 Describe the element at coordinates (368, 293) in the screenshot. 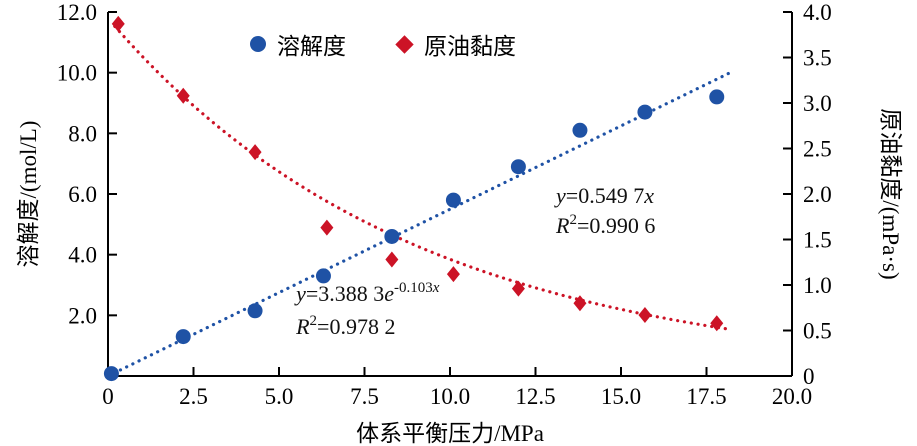

I see `viscosity-fit-label-line: y=3.388 3e-0.103x` at that location.